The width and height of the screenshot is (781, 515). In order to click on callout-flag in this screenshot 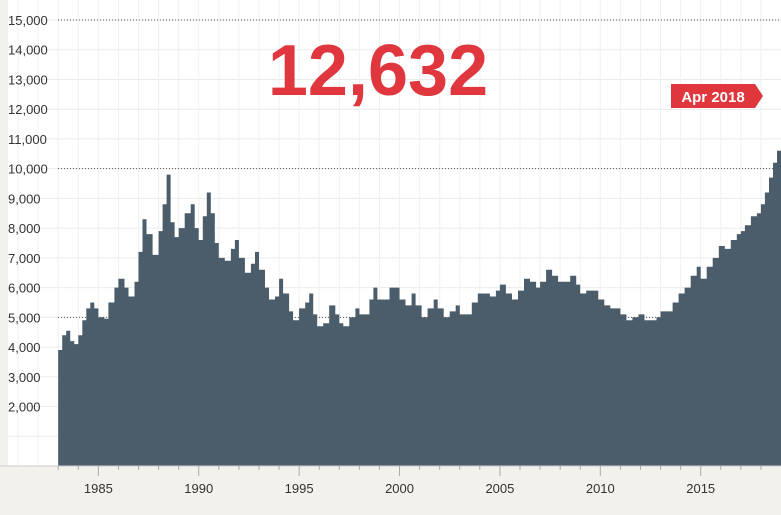, I will do `click(717, 96)`.